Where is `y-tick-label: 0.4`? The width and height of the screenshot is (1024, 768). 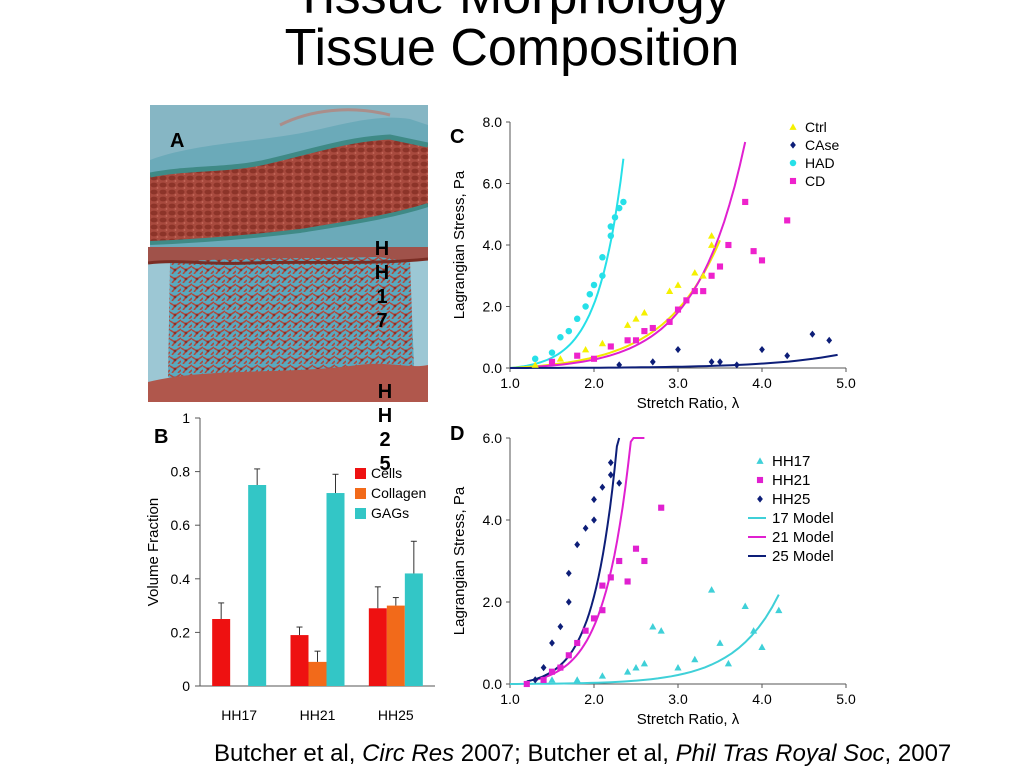
y-tick-label: 0.4 is located at coordinates (181, 579).